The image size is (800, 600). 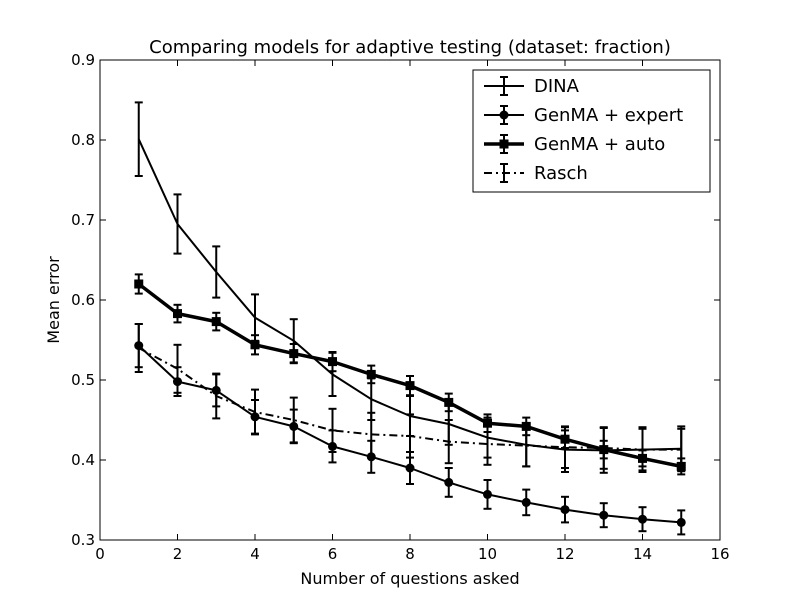 I want to click on legend-label: GenMA + auto, so click(x=599, y=144).